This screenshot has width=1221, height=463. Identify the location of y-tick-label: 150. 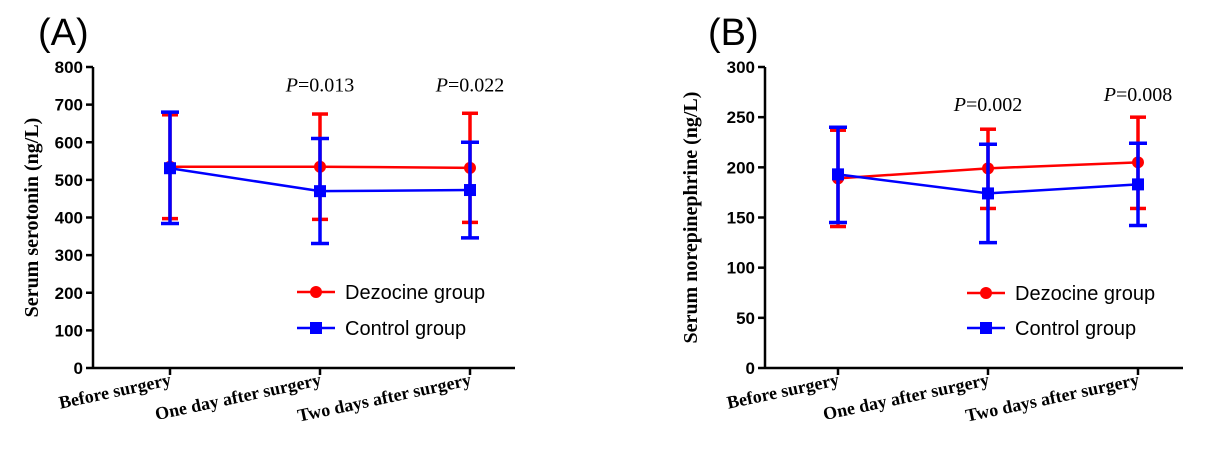
(741, 218).